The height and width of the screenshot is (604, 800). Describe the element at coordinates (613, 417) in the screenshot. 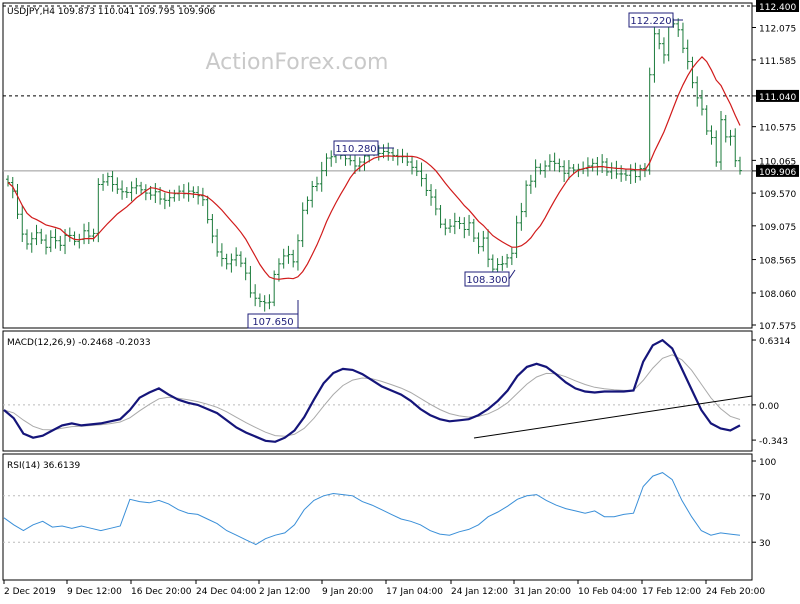

I see `macd-trendline` at that location.